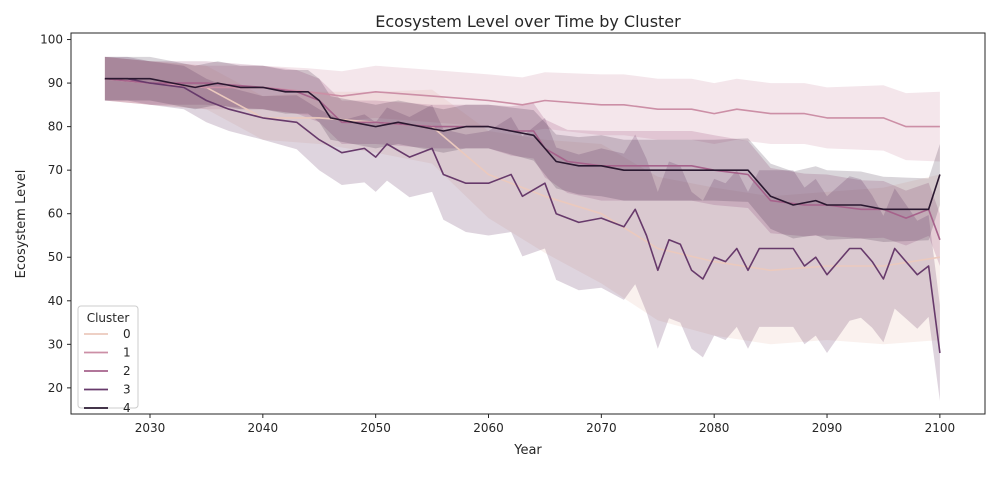 The image size is (1000, 500). Describe the element at coordinates (127, 371) in the screenshot. I see `legend-label-2: 2` at that location.